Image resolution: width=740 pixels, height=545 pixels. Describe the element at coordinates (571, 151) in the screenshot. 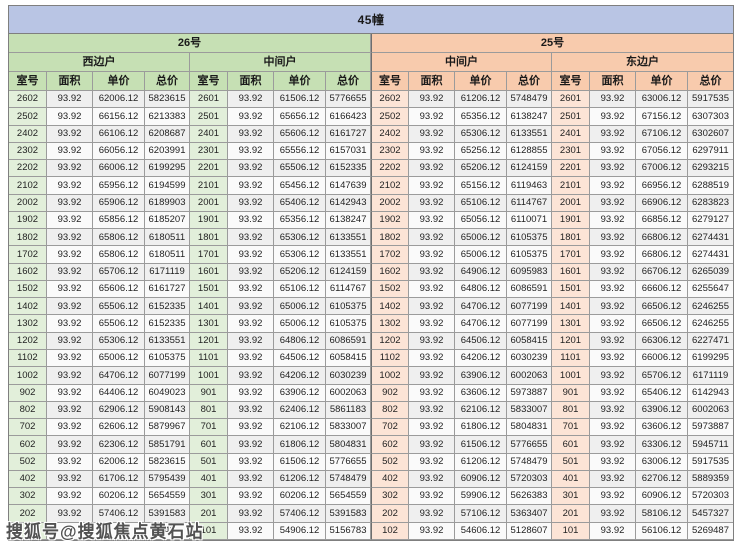

I see `room-cell: 2301` at that location.